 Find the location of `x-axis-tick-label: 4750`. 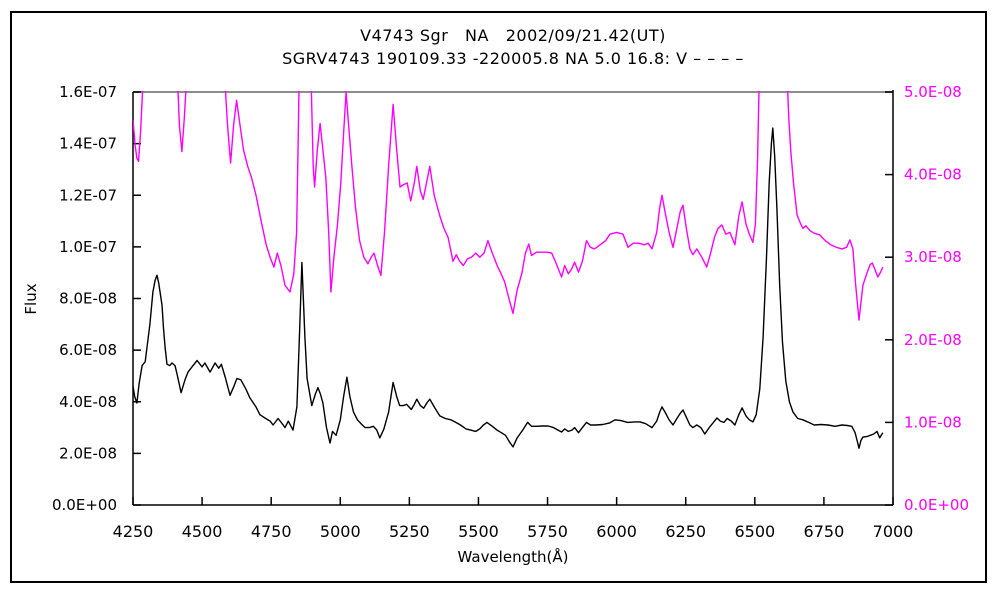

x-axis-tick-label: 4750 is located at coordinates (271, 531).